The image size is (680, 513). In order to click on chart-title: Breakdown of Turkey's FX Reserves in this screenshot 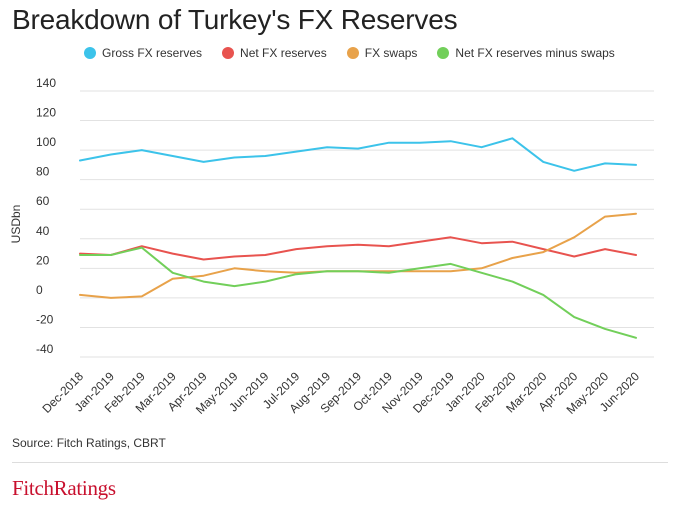, I will do `click(235, 19)`.